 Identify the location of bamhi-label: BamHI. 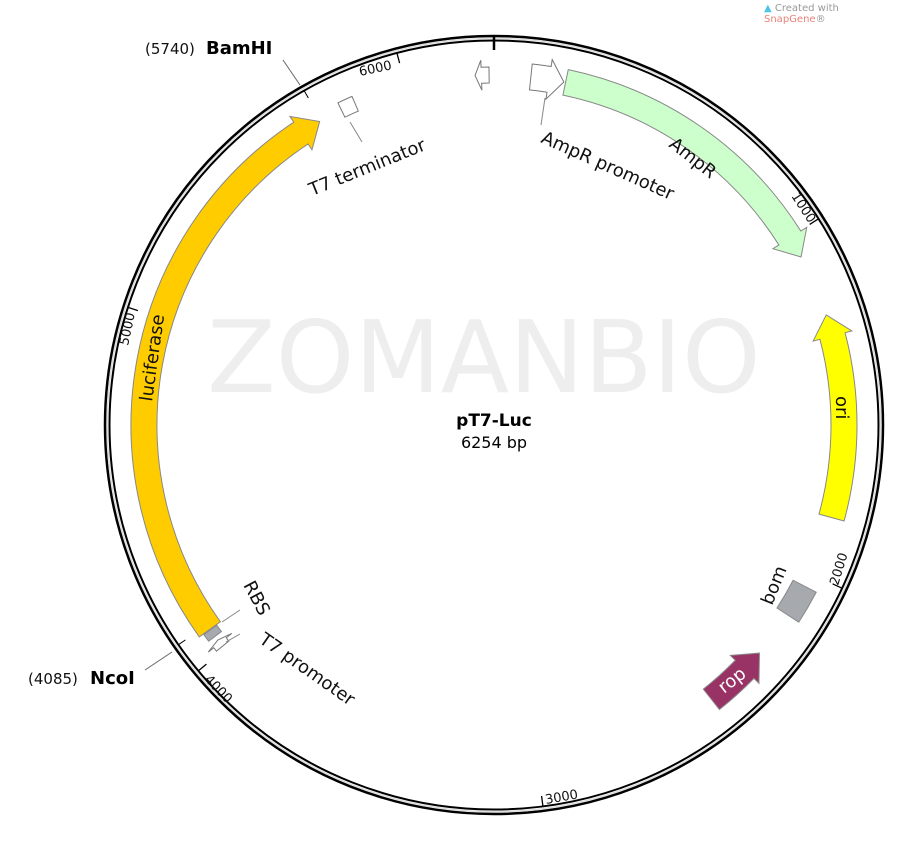
(239, 48).